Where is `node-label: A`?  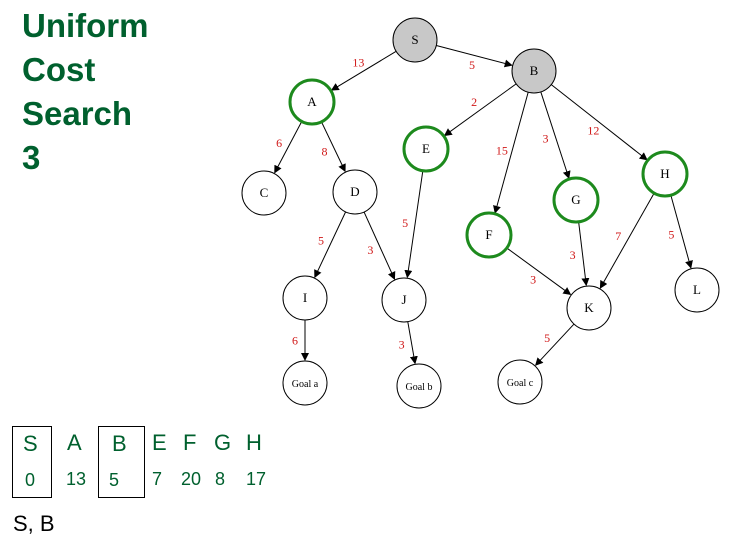 node-label: A is located at coordinates (312, 101).